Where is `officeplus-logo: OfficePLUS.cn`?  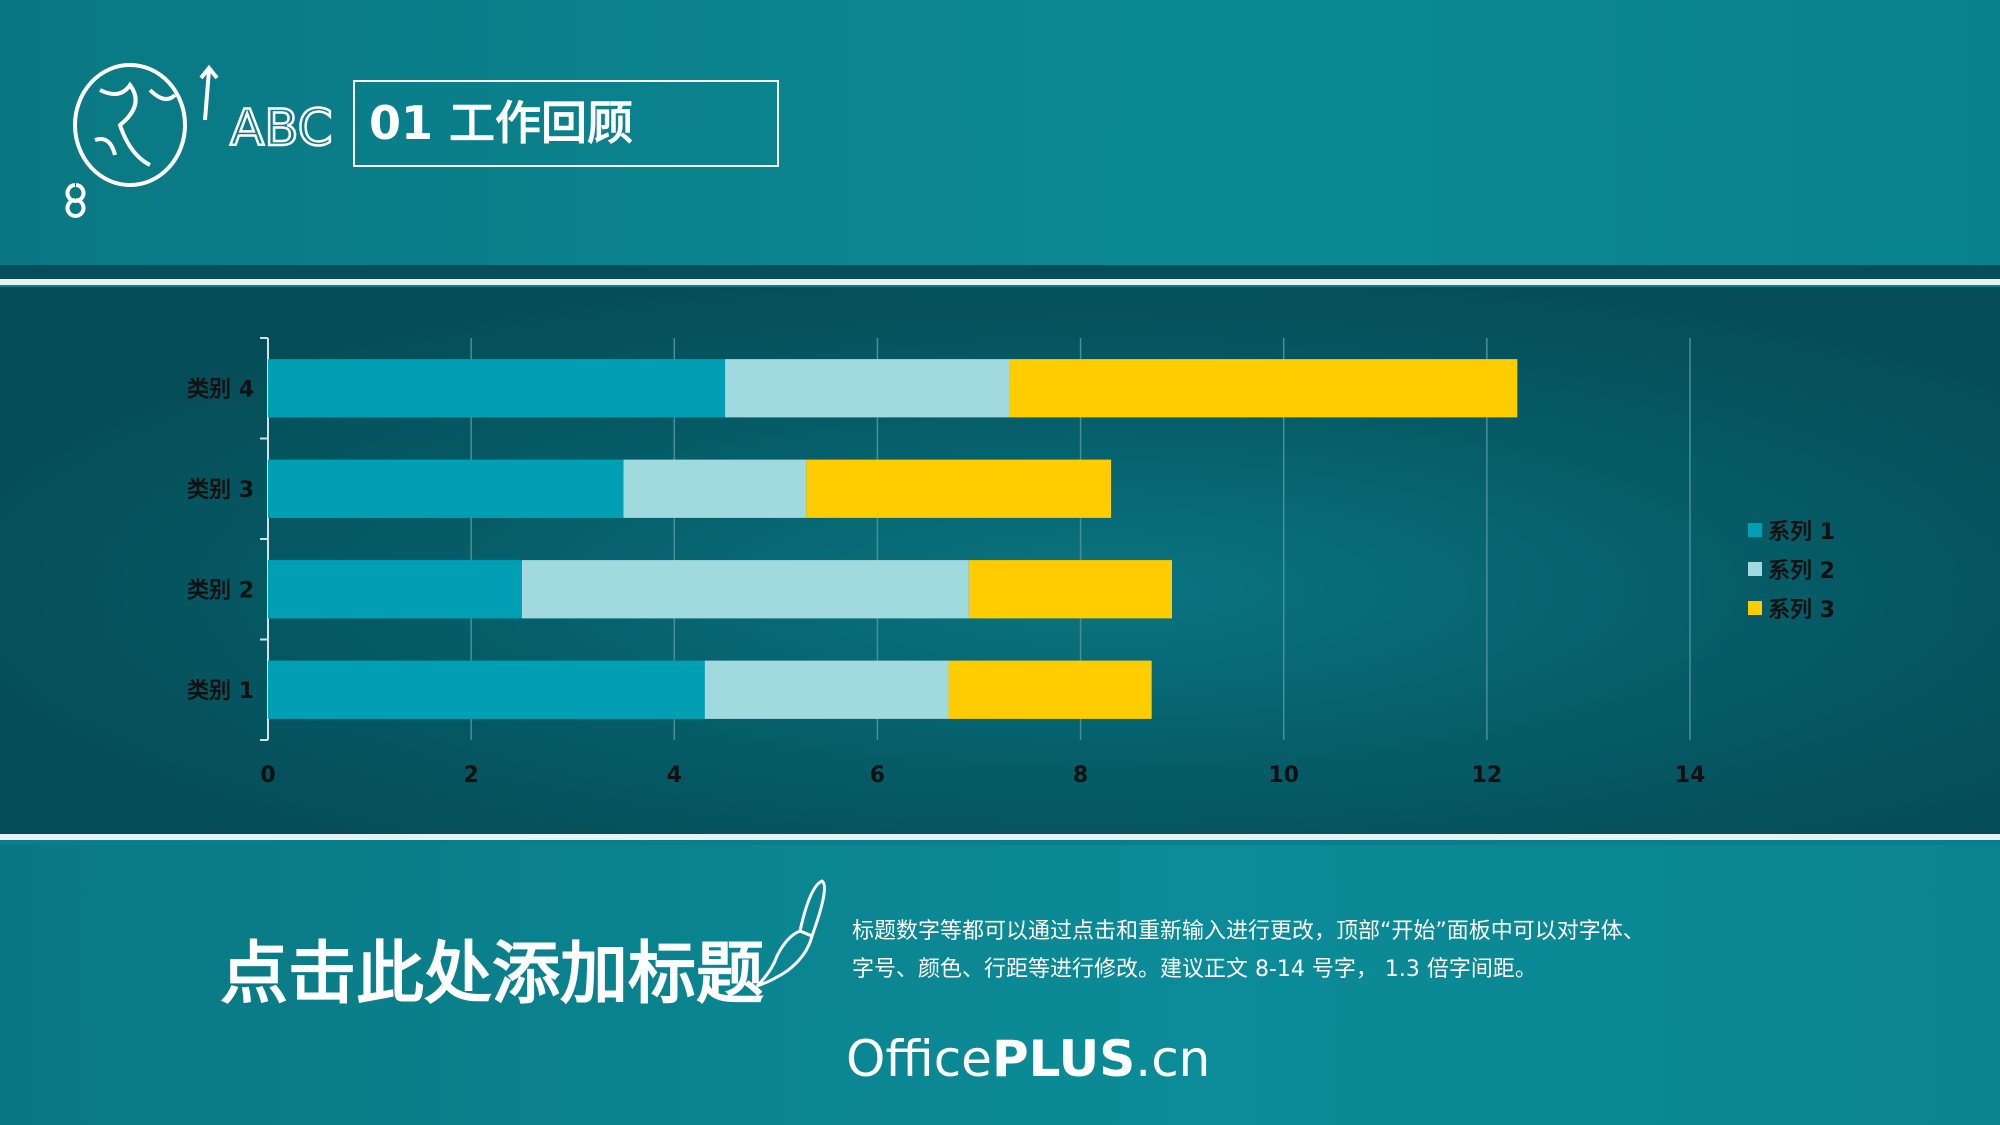 officeplus-logo: OfficePLUS.cn is located at coordinates (1028, 1059).